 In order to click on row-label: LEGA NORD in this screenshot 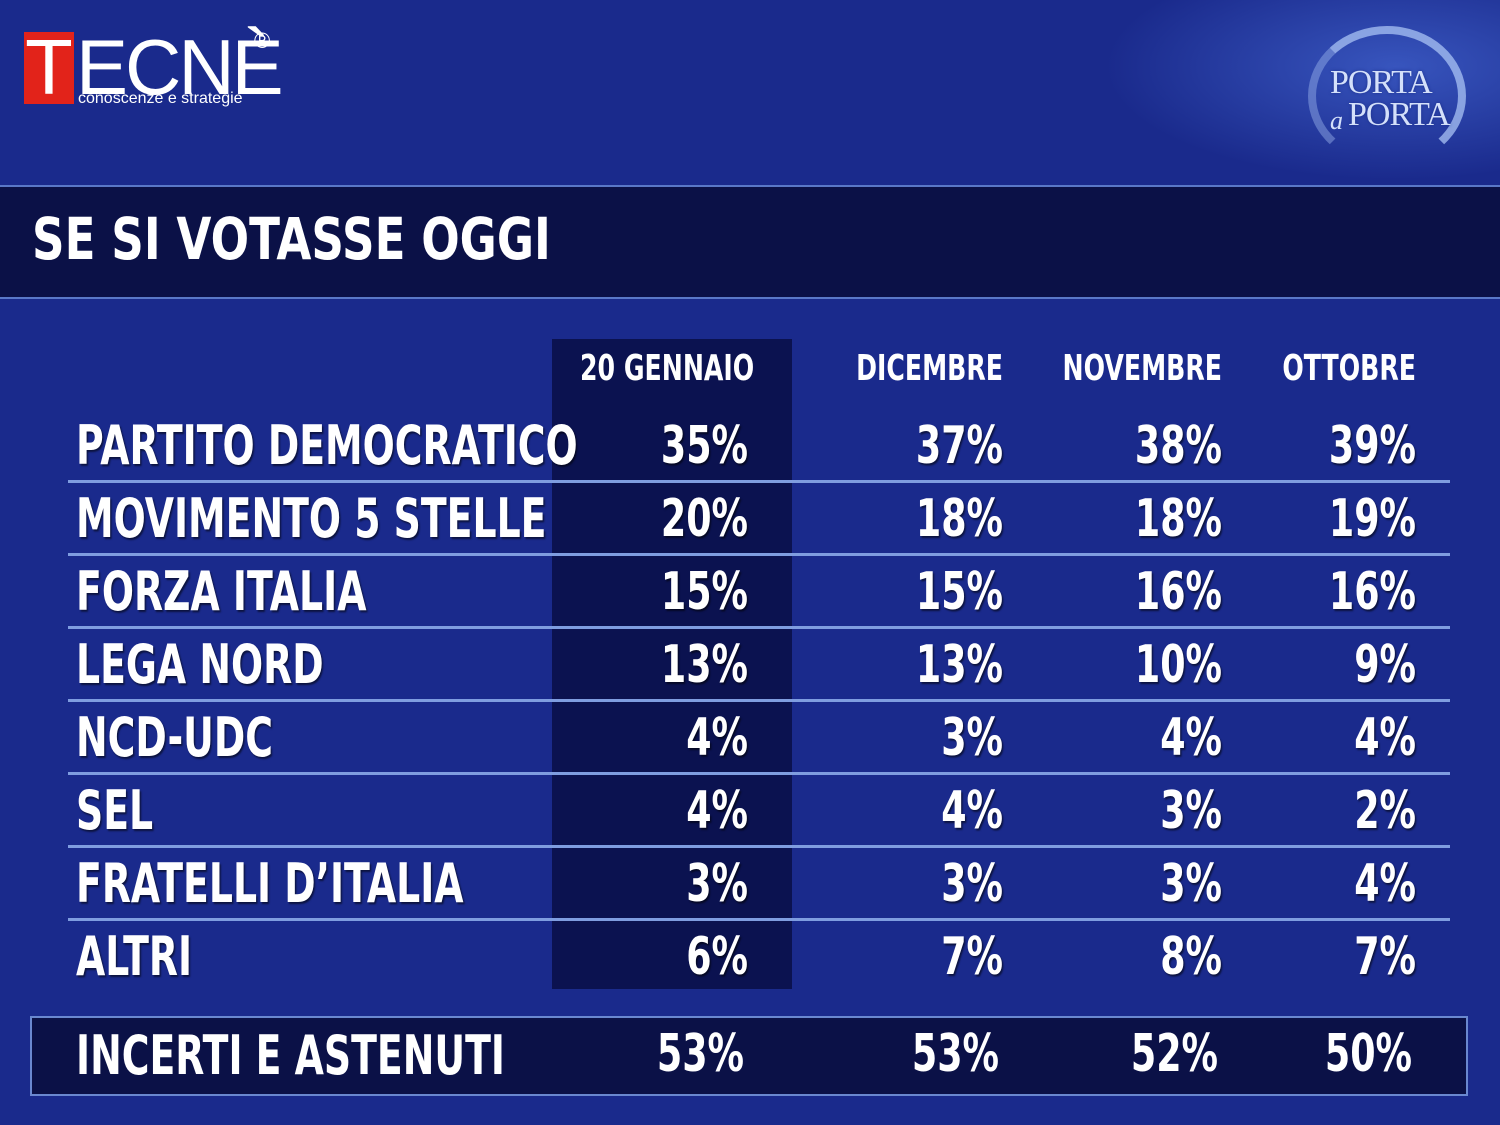, I will do `click(200, 664)`.